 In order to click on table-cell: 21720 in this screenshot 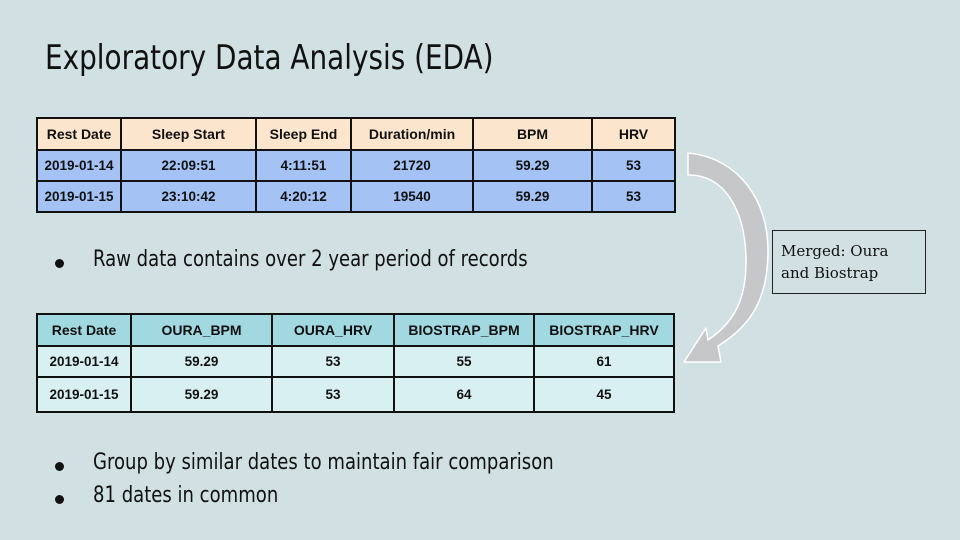, I will do `click(412, 165)`.